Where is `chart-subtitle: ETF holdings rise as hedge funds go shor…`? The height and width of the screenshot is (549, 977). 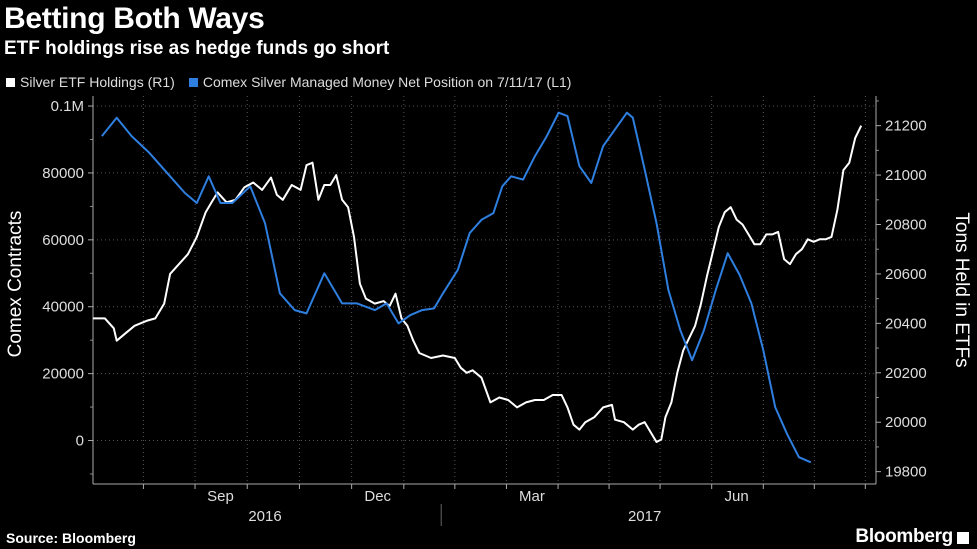 chart-subtitle: ETF holdings rise as hedge funds go shor… is located at coordinates (197, 48).